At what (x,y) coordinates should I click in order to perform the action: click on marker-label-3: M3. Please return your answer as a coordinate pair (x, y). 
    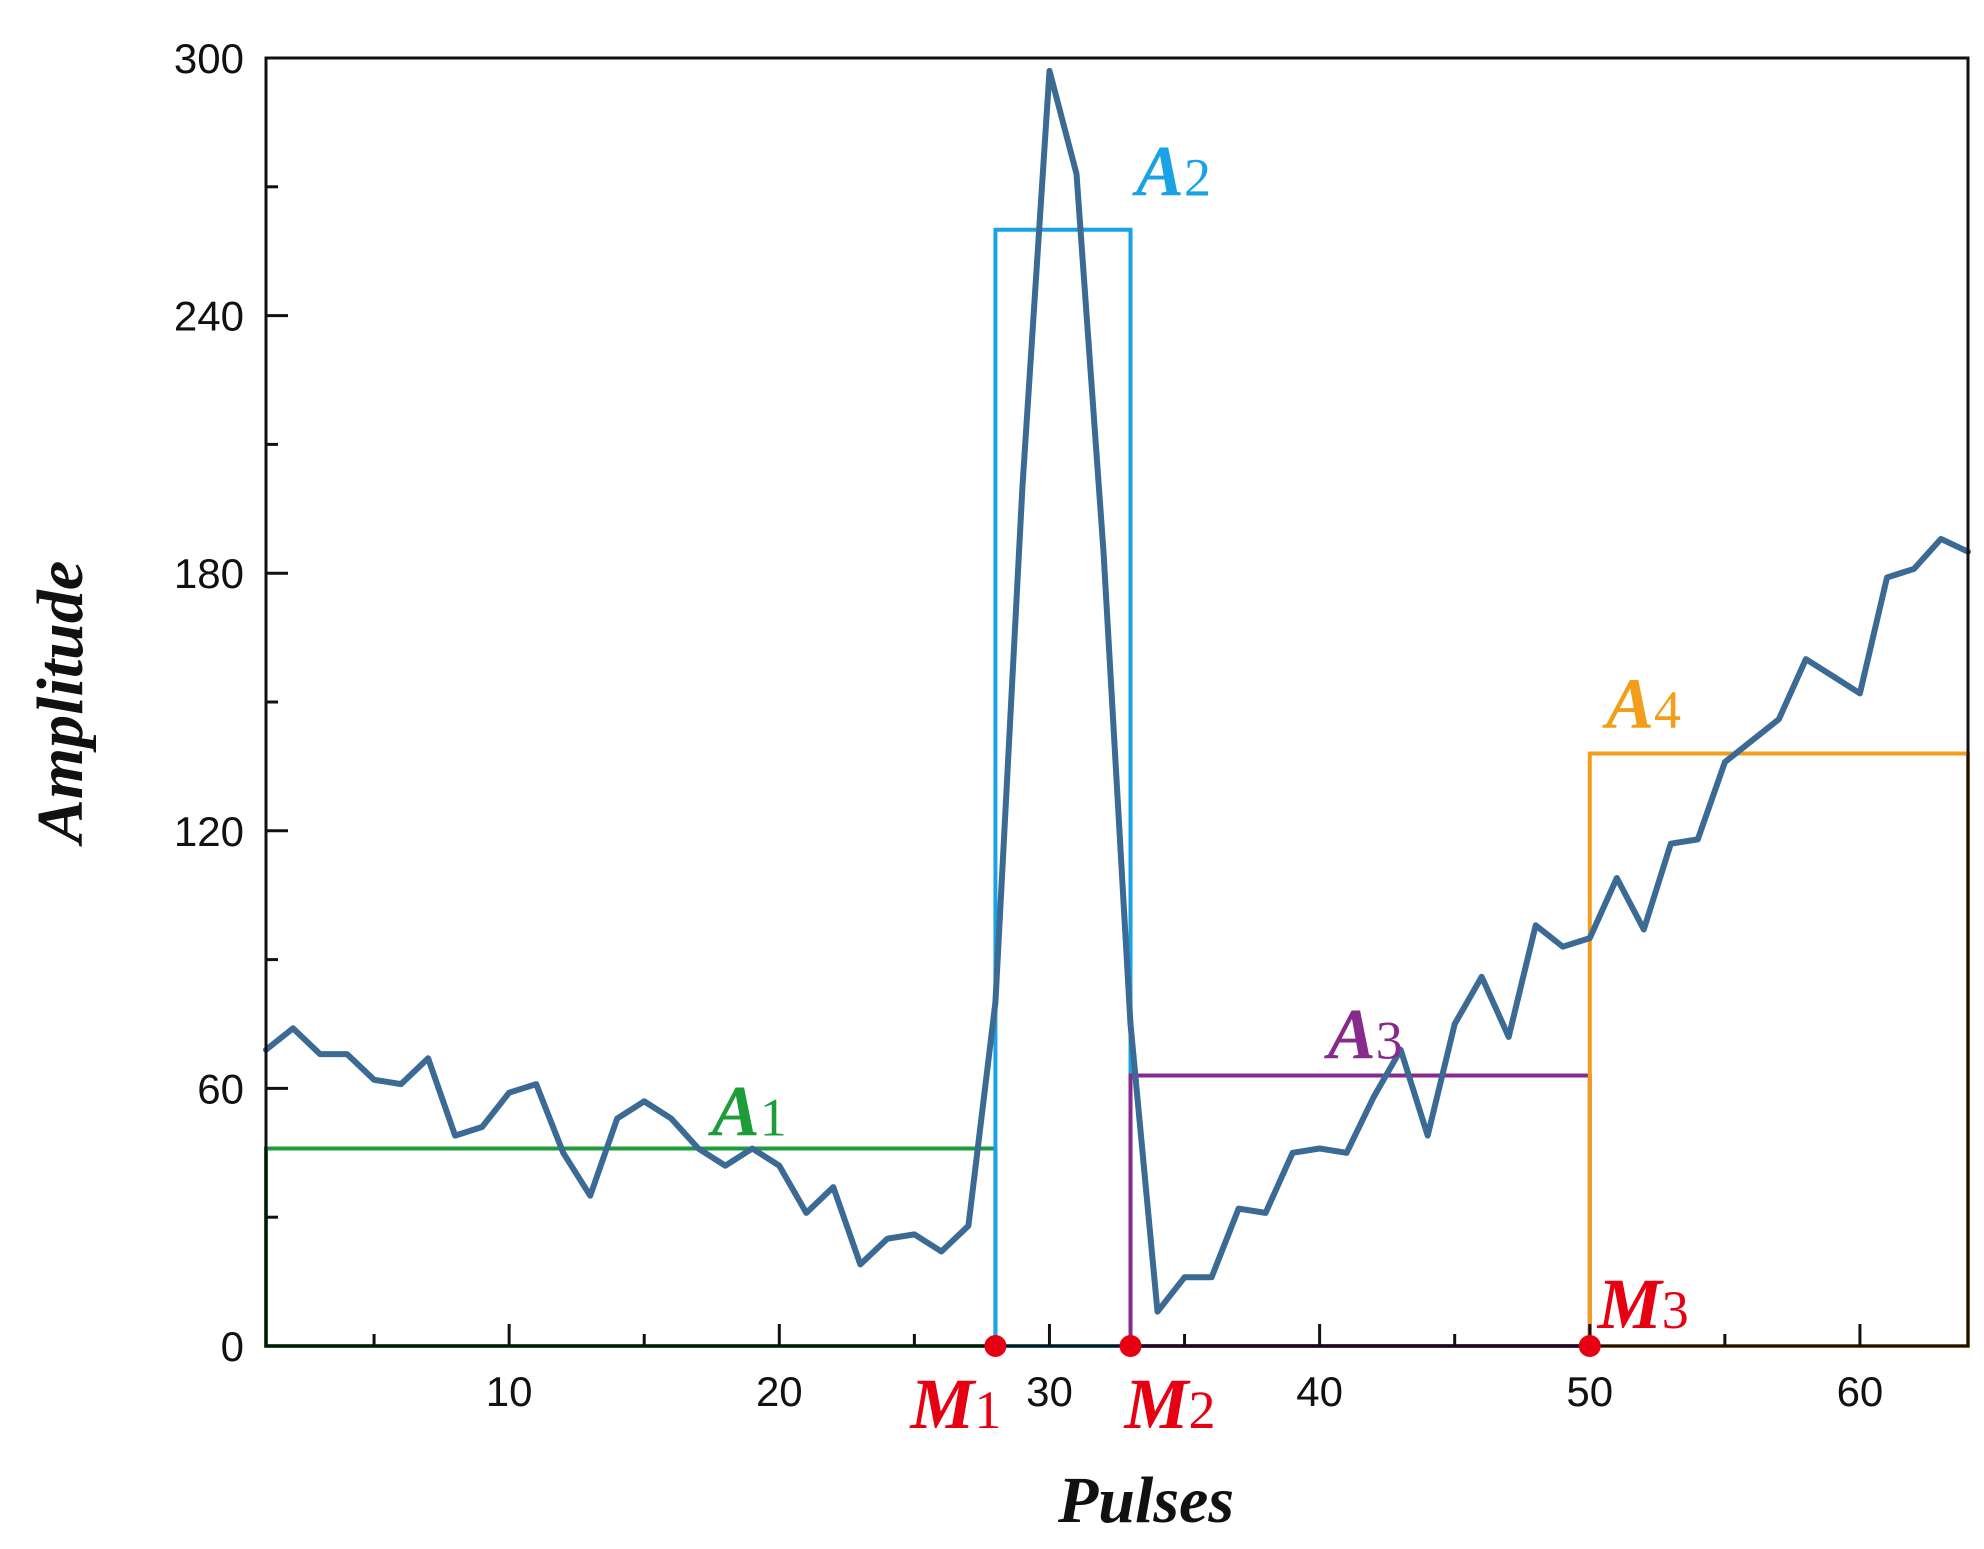
    Looking at the image, I should click on (1643, 1304).